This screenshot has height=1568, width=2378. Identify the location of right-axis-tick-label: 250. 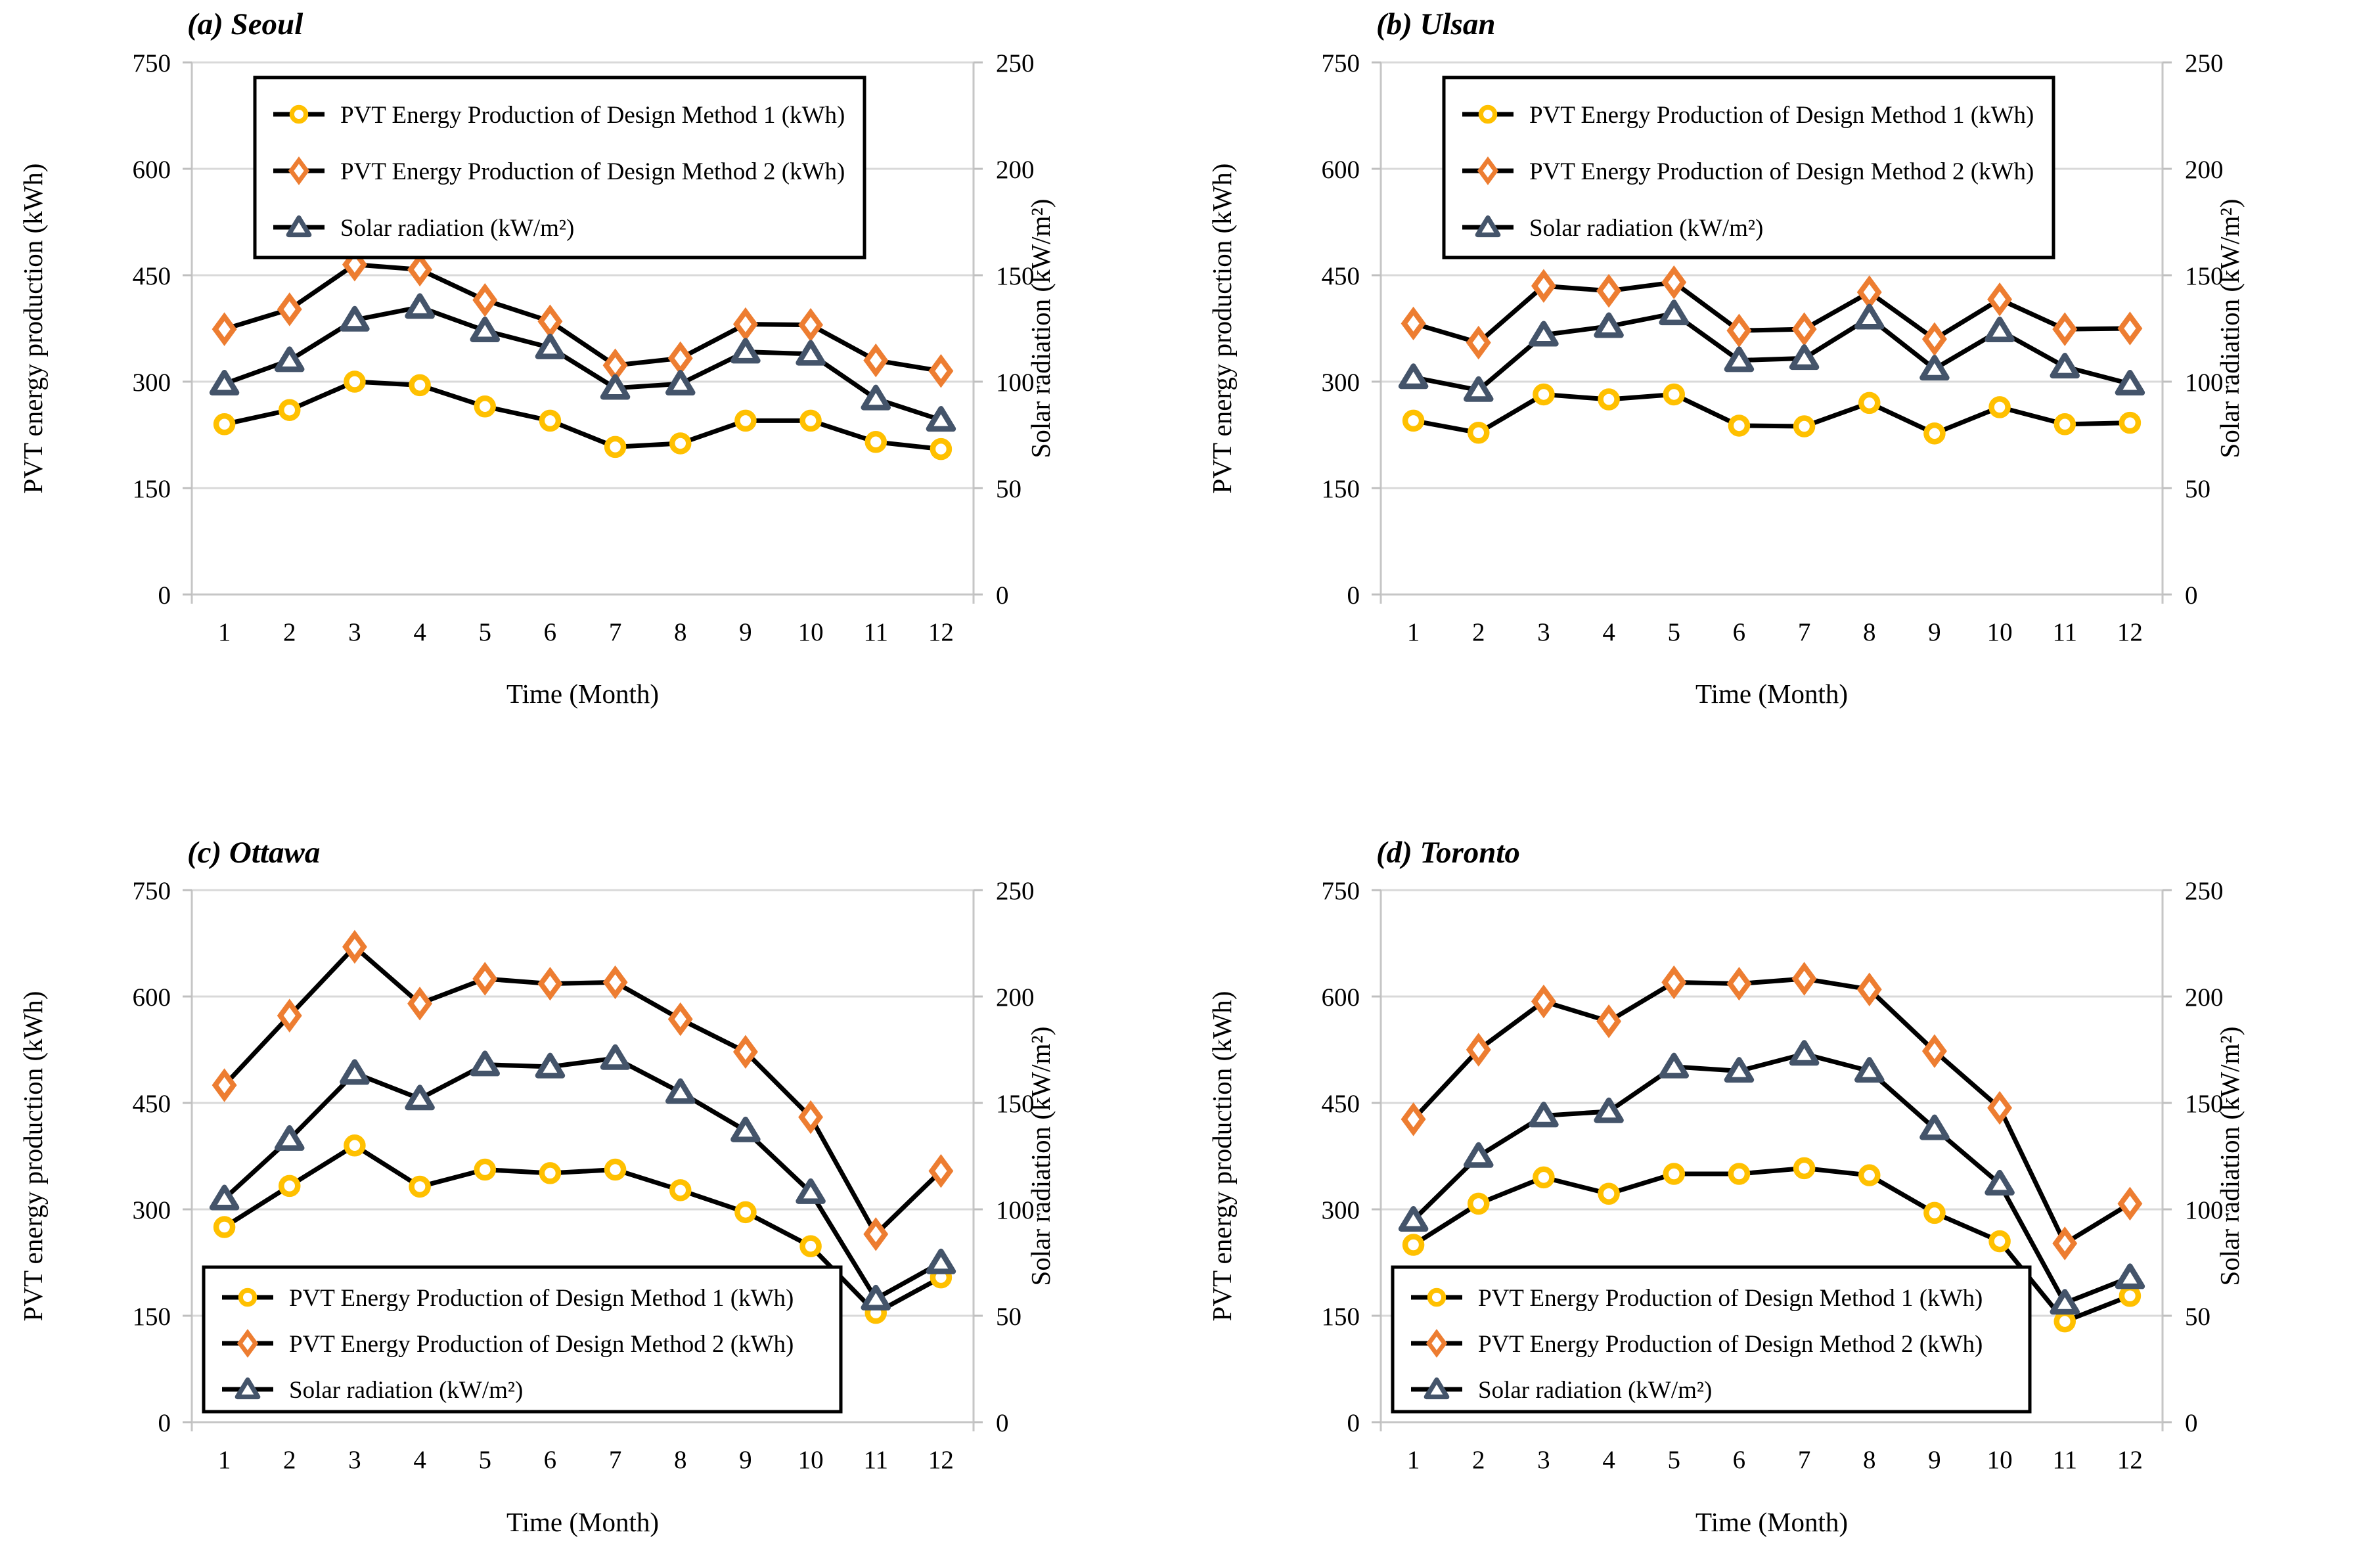
(1015, 63).